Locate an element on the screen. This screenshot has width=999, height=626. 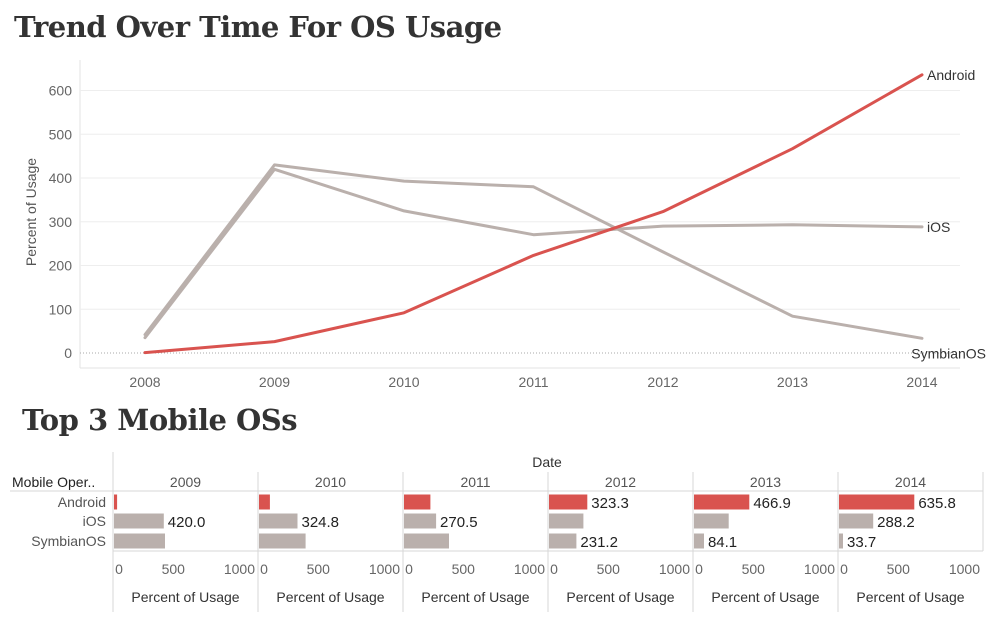
bar-value-label: 466.9 is located at coordinates (772, 503).